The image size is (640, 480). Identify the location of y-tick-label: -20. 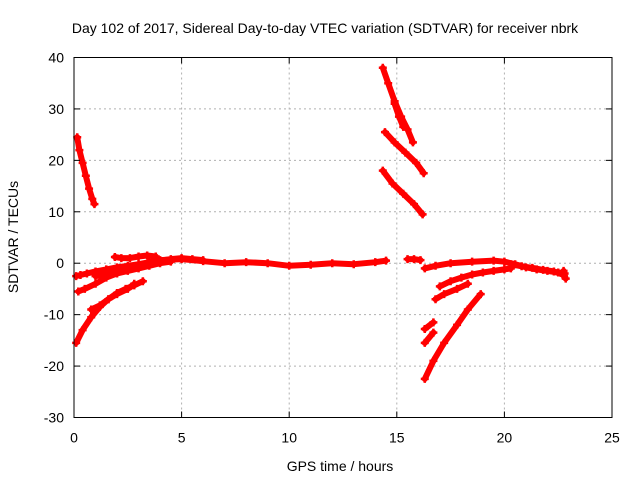
(54, 366).